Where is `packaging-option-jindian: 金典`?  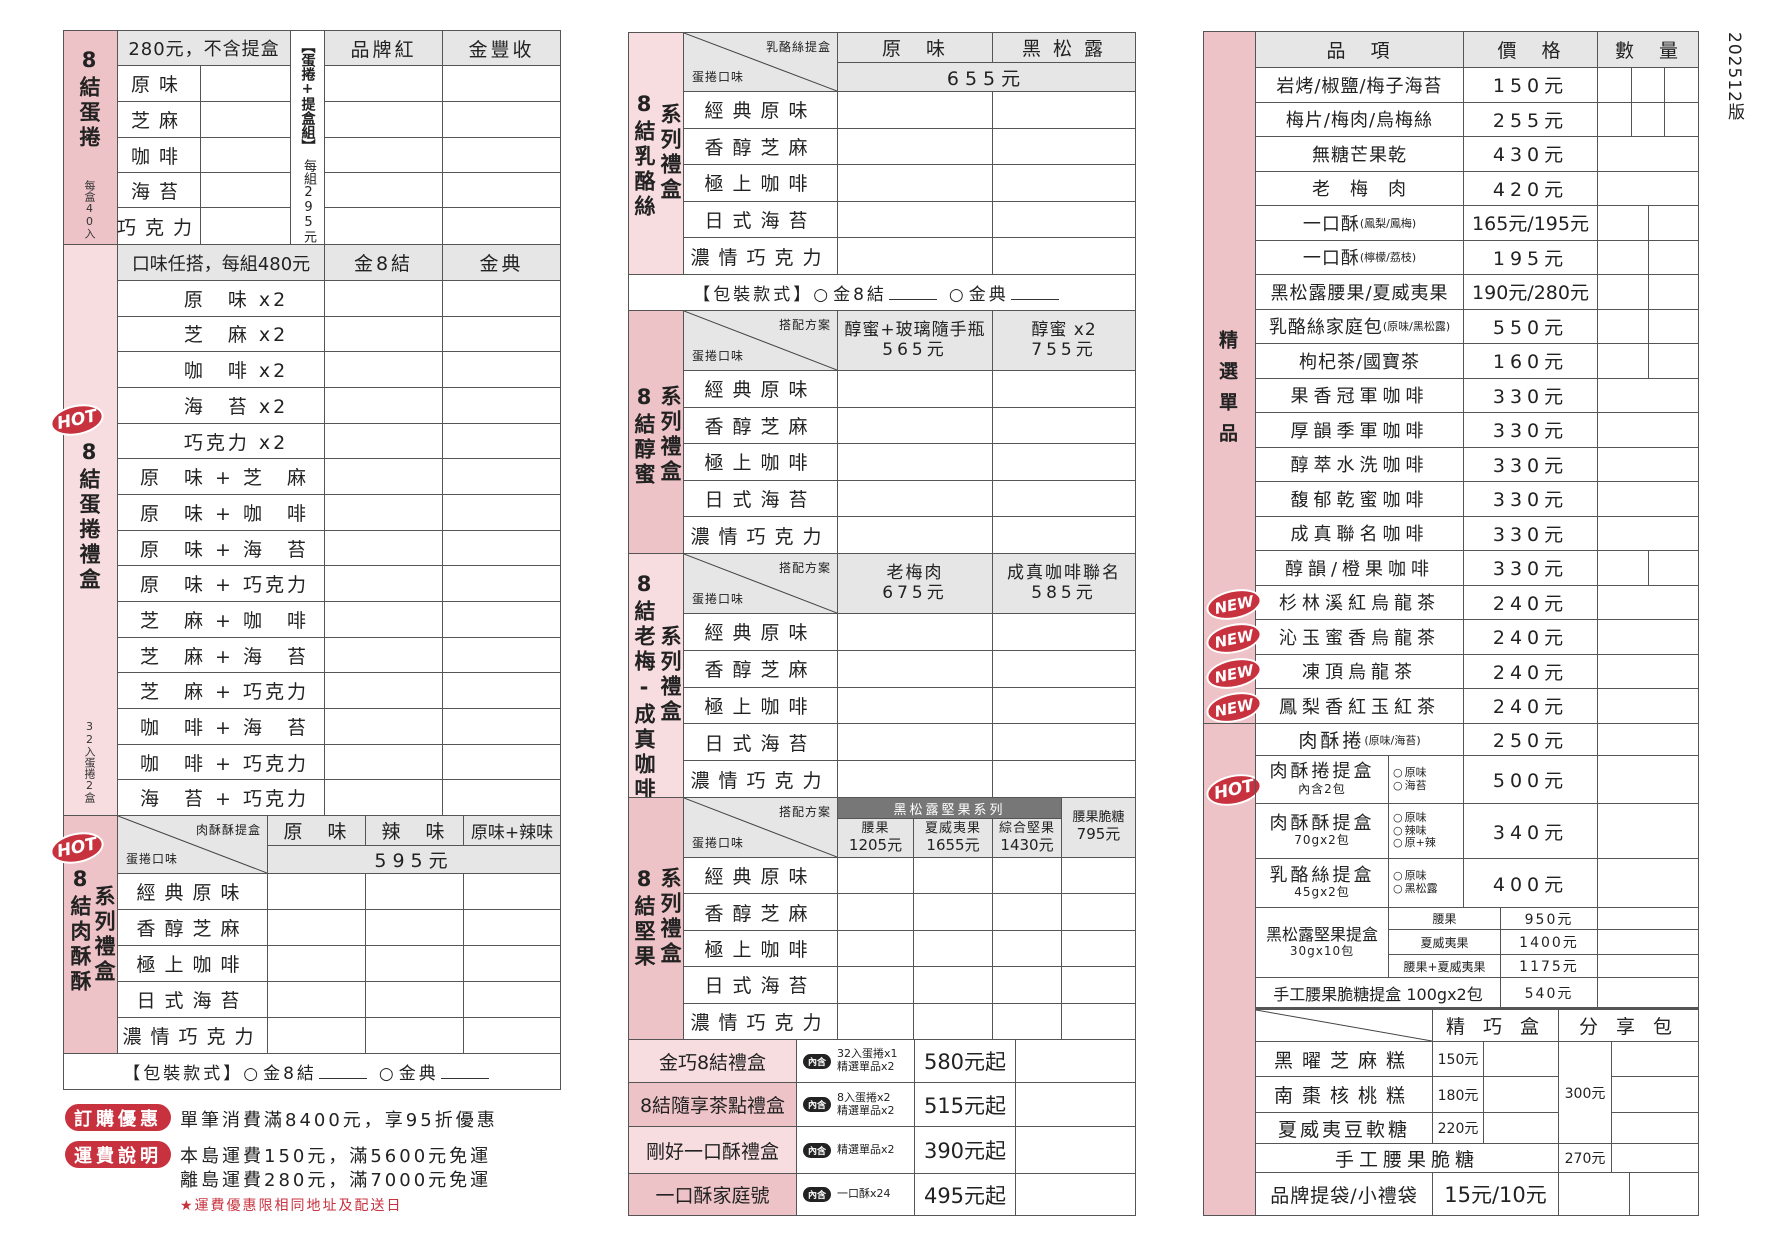
packaging-option-jindian: 金典 is located at coordinates (409, 1071).